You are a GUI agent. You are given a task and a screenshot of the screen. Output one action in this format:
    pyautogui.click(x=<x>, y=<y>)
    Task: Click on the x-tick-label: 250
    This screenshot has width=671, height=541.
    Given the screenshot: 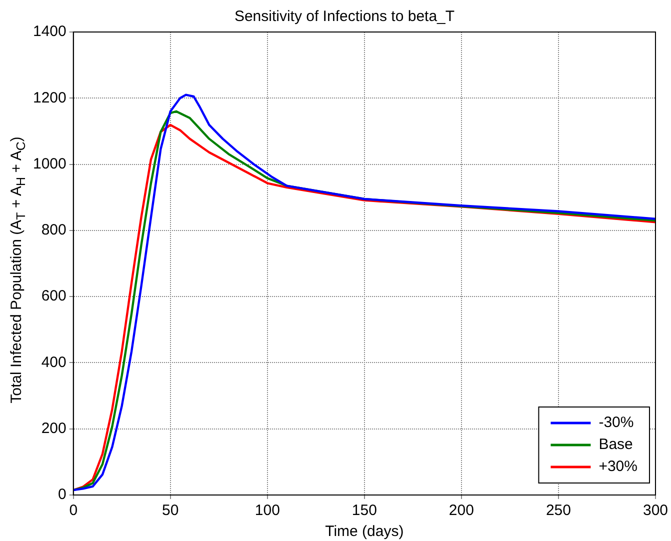 What is the action you would take?
    pyautogui.click(x=558, y=511)
    